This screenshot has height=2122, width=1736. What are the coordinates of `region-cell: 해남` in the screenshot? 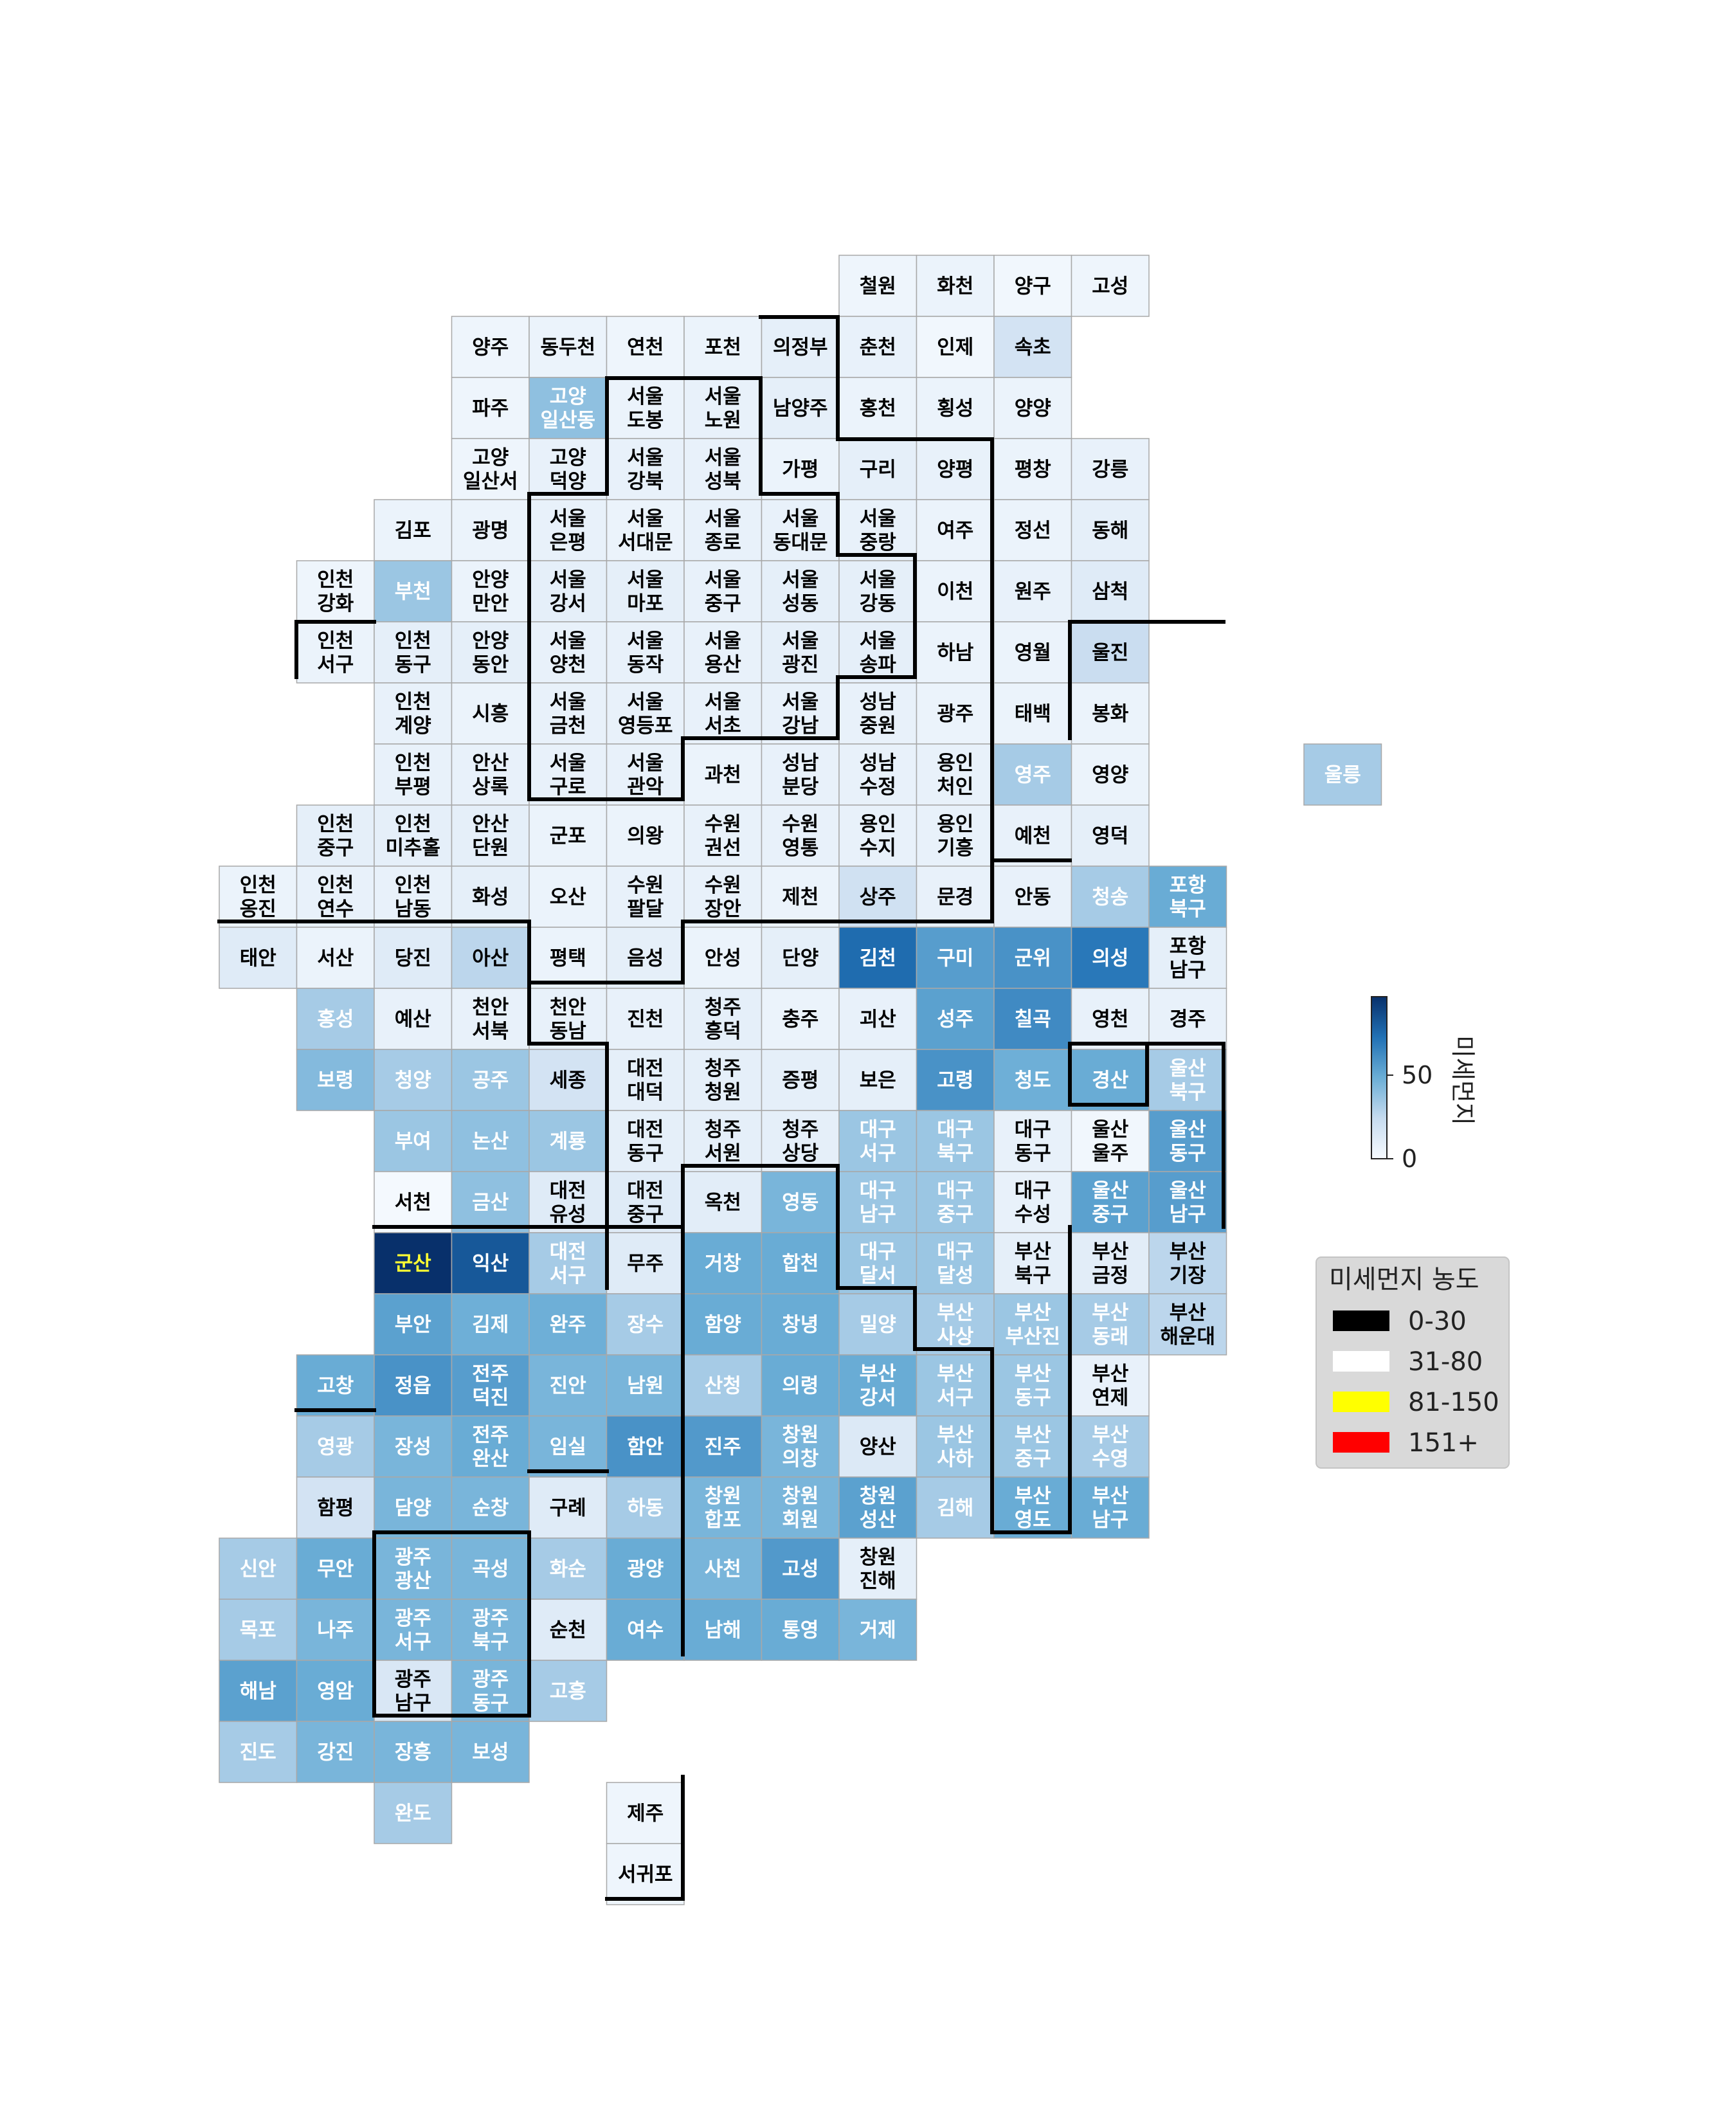 It's located at (258, 1691).